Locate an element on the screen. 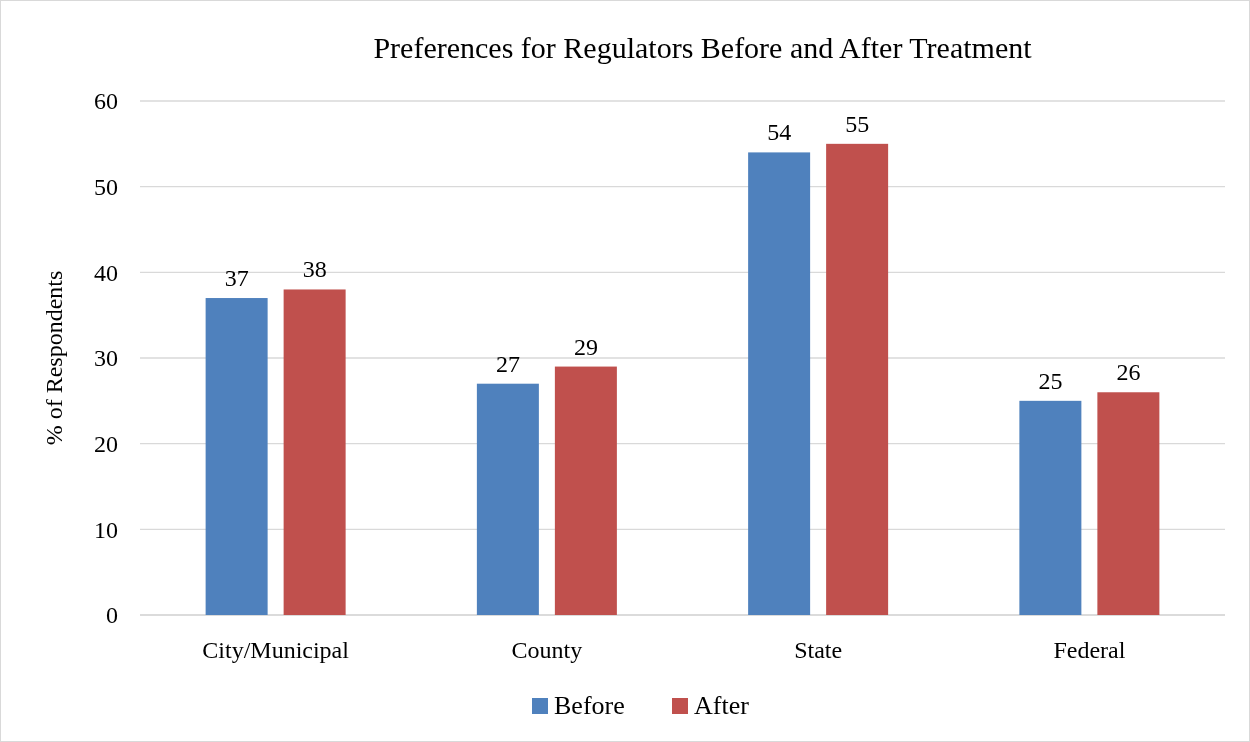 This screenshot has width=1250, height=742. x-tick-label: Federal is located at coordinates (1089, 650).